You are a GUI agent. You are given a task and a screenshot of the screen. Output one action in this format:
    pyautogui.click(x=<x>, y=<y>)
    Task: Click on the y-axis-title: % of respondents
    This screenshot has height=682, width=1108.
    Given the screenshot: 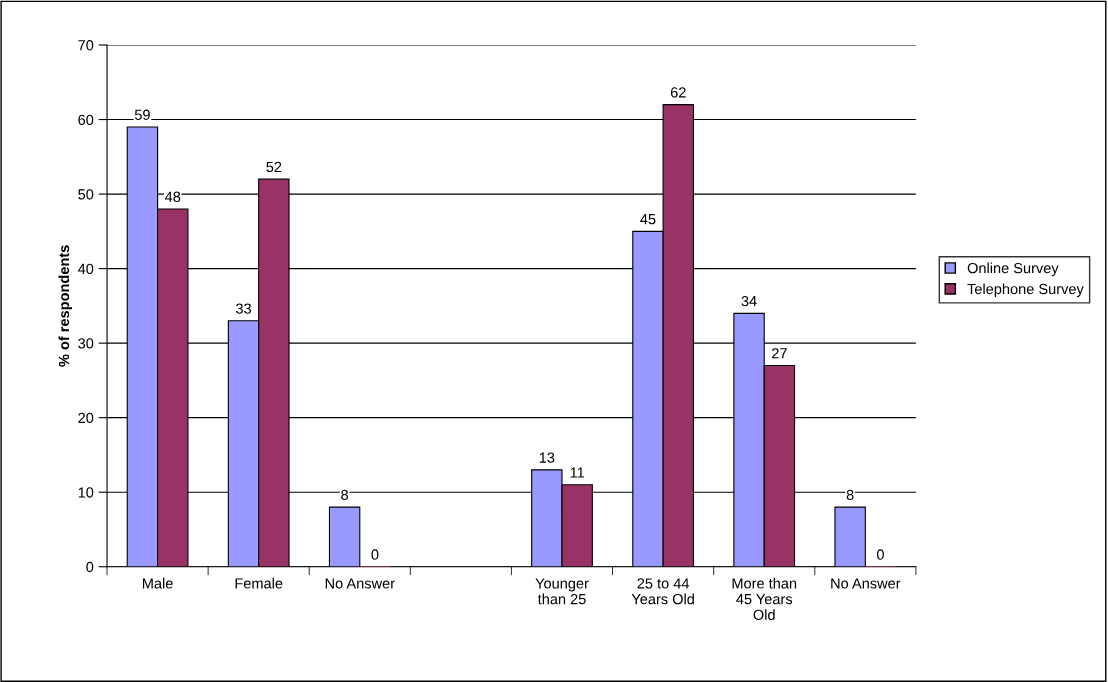 What is the action you would take?
    pyautogui.click(x=65, y=306)
    